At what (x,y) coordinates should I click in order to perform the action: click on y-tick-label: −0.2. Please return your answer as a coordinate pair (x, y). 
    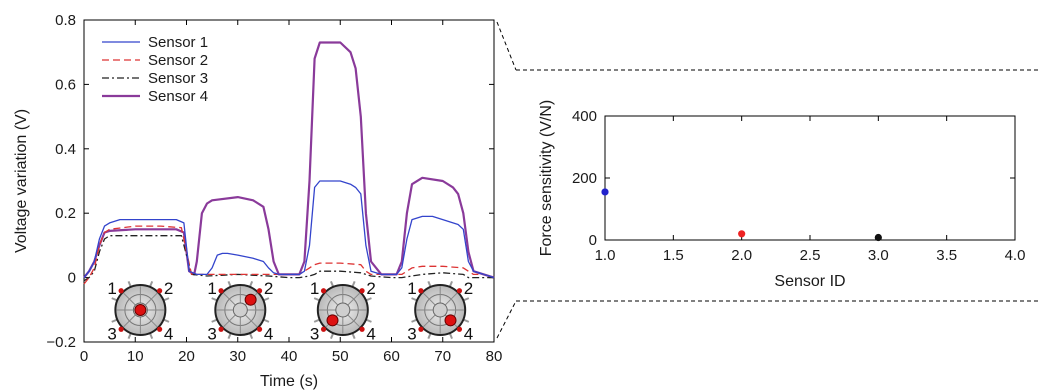
    Looking at the image, I should click on (61, 342).